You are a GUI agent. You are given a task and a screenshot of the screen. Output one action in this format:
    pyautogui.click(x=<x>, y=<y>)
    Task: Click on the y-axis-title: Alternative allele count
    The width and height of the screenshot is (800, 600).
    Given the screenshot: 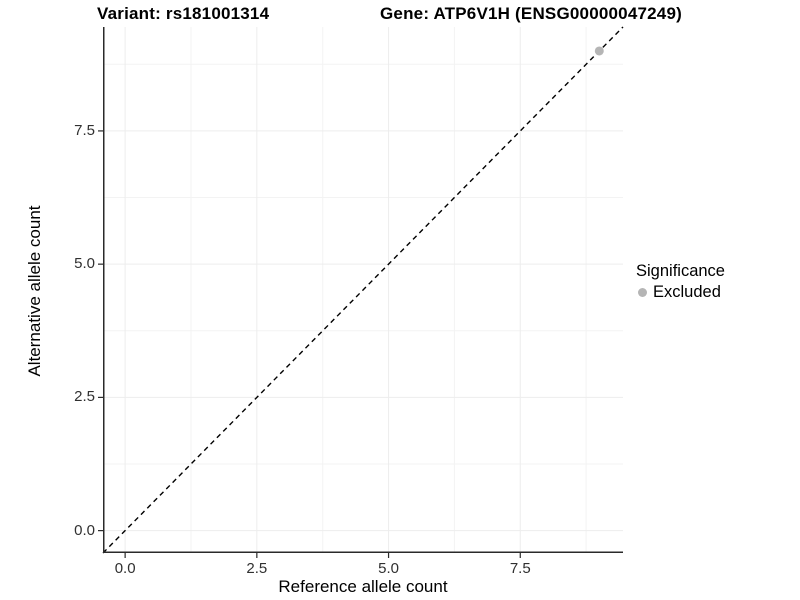 What is the action you would take?
    pyautogui.click(x=34, y=291)
    